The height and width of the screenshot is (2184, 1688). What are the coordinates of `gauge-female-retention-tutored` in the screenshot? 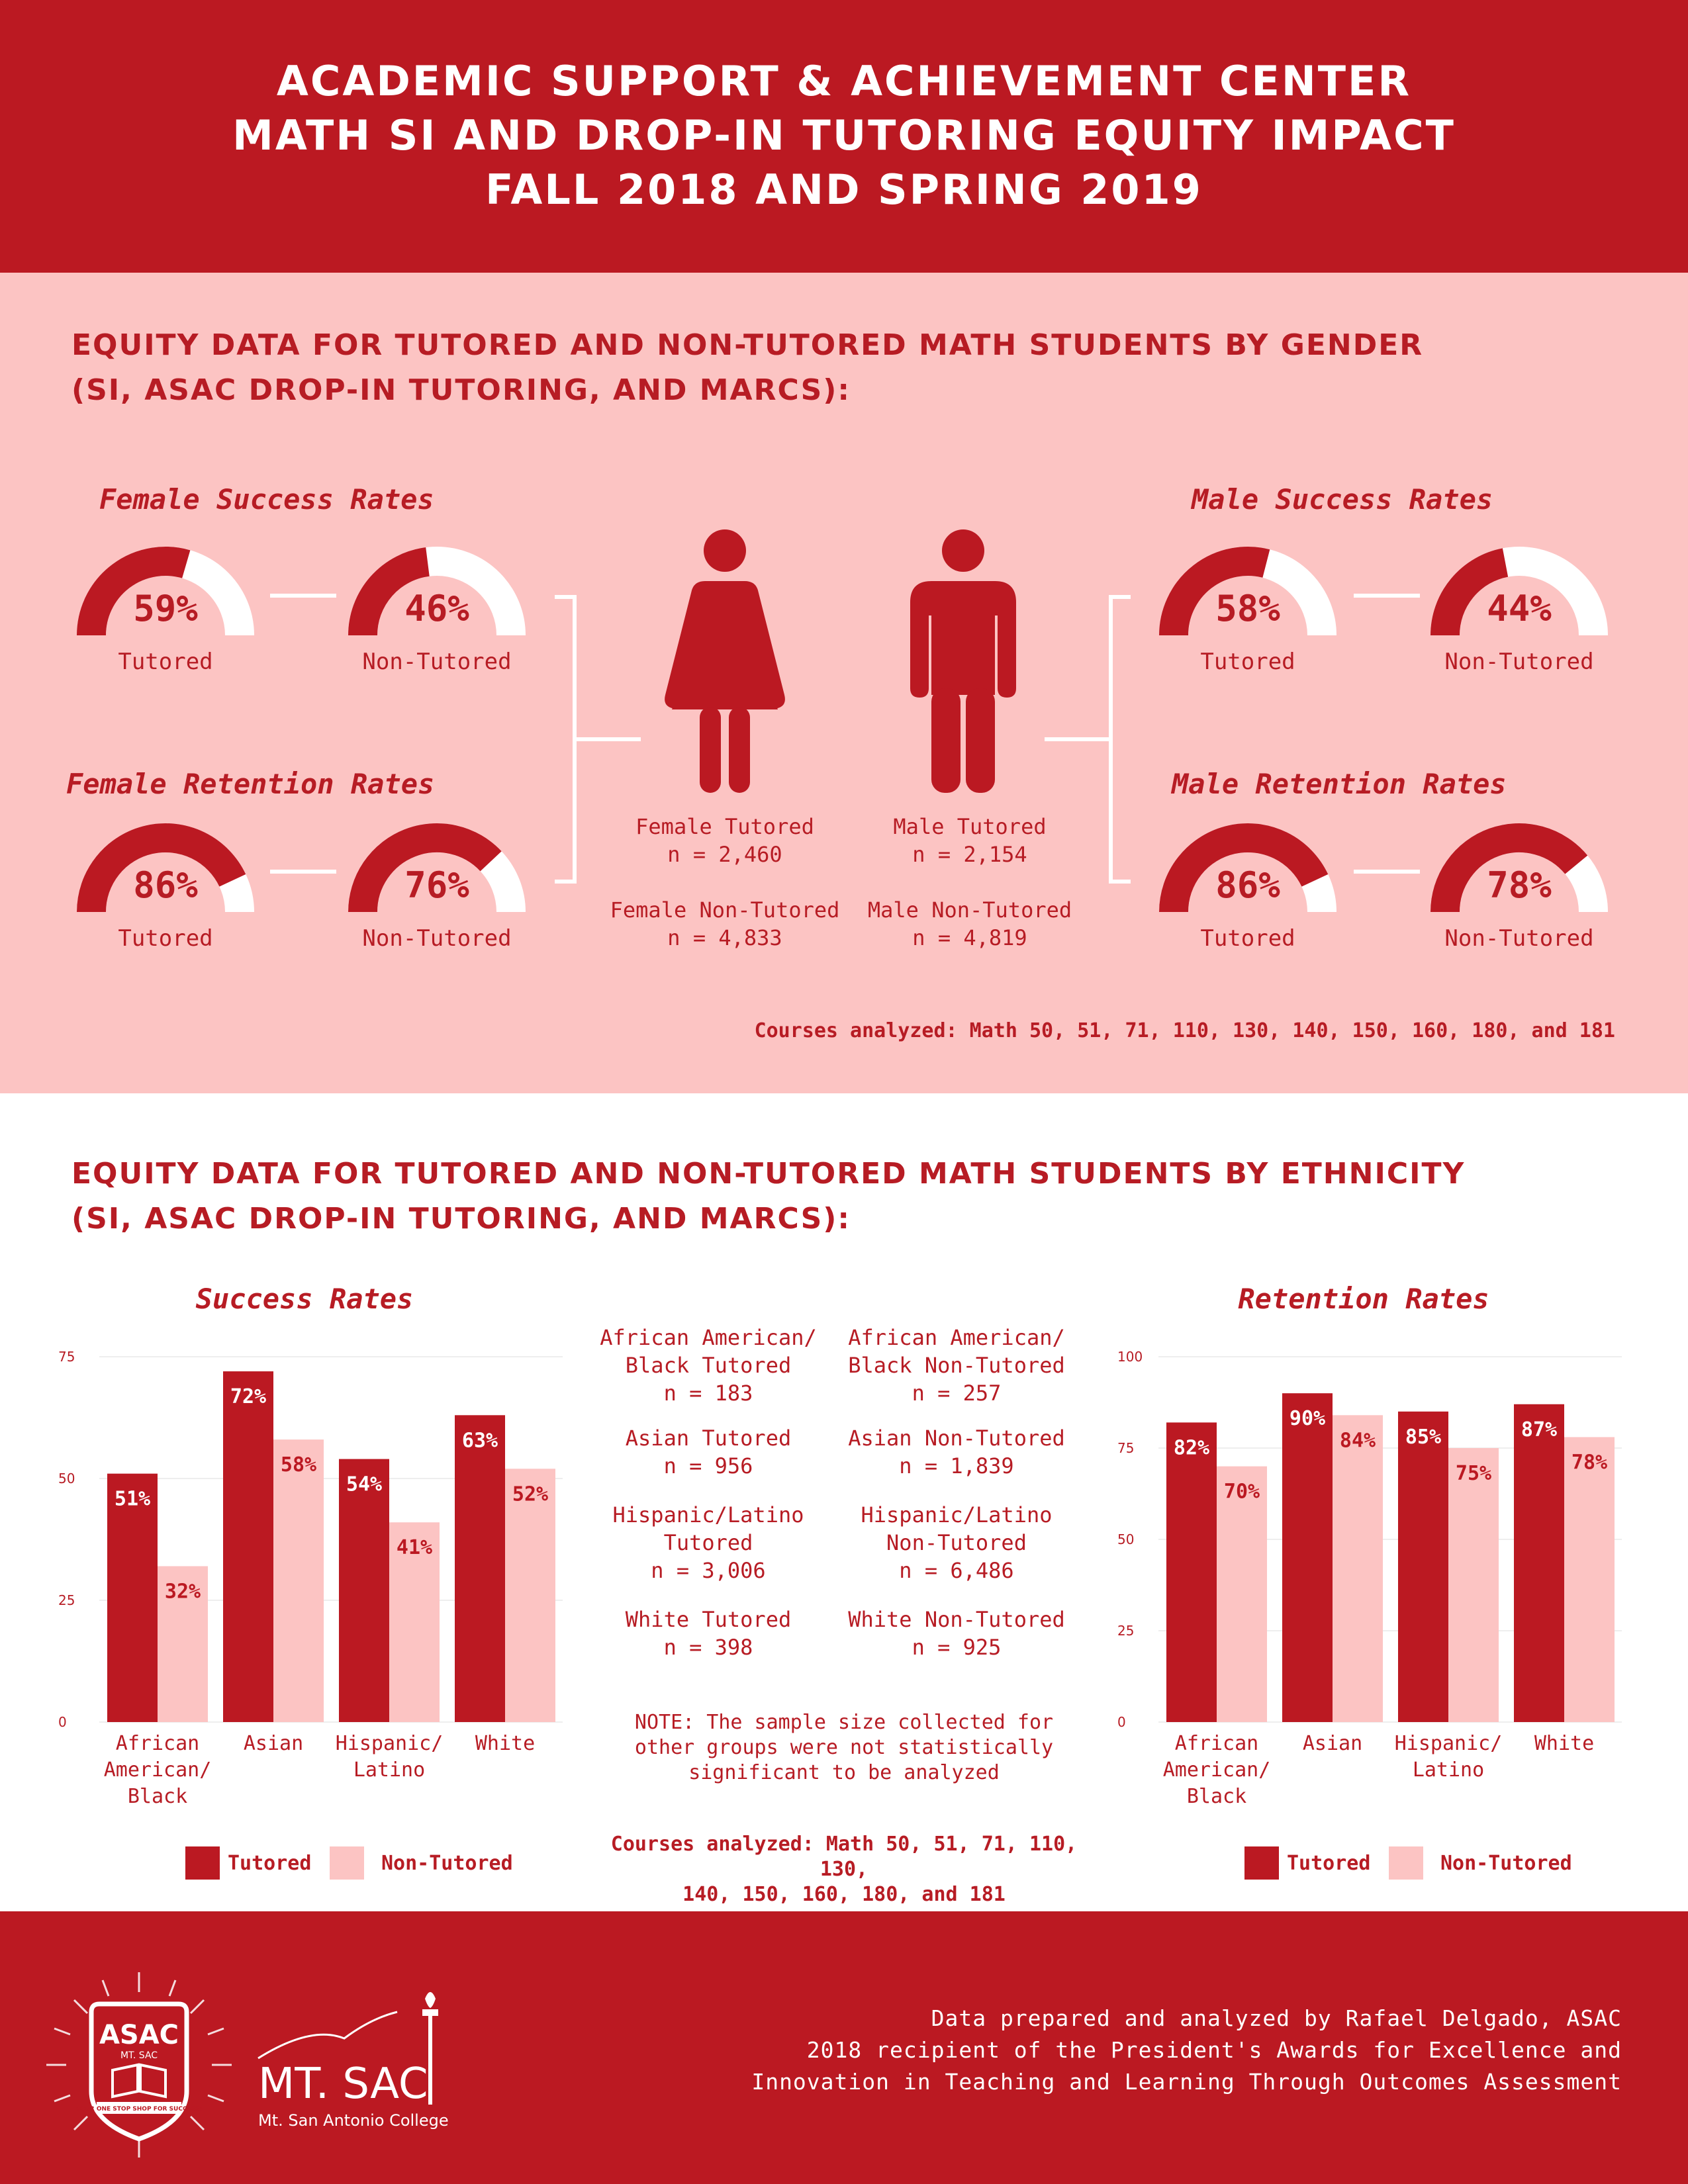 It's located at (165, 868).